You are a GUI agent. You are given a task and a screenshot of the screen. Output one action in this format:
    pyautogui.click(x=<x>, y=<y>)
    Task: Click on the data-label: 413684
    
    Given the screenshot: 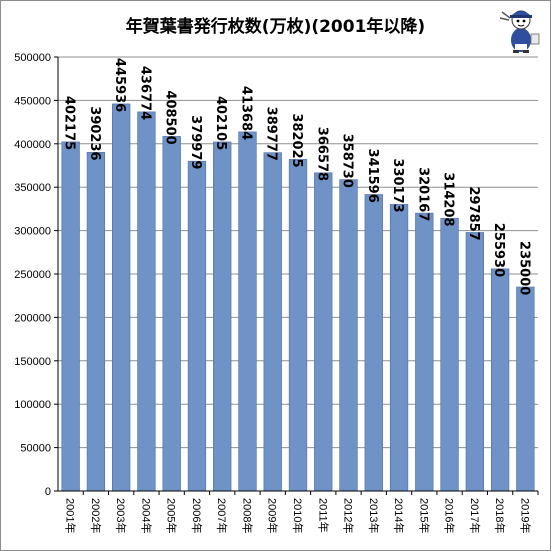 What is the action you would take?
    pyautogui.click(x=245, y=113)
    